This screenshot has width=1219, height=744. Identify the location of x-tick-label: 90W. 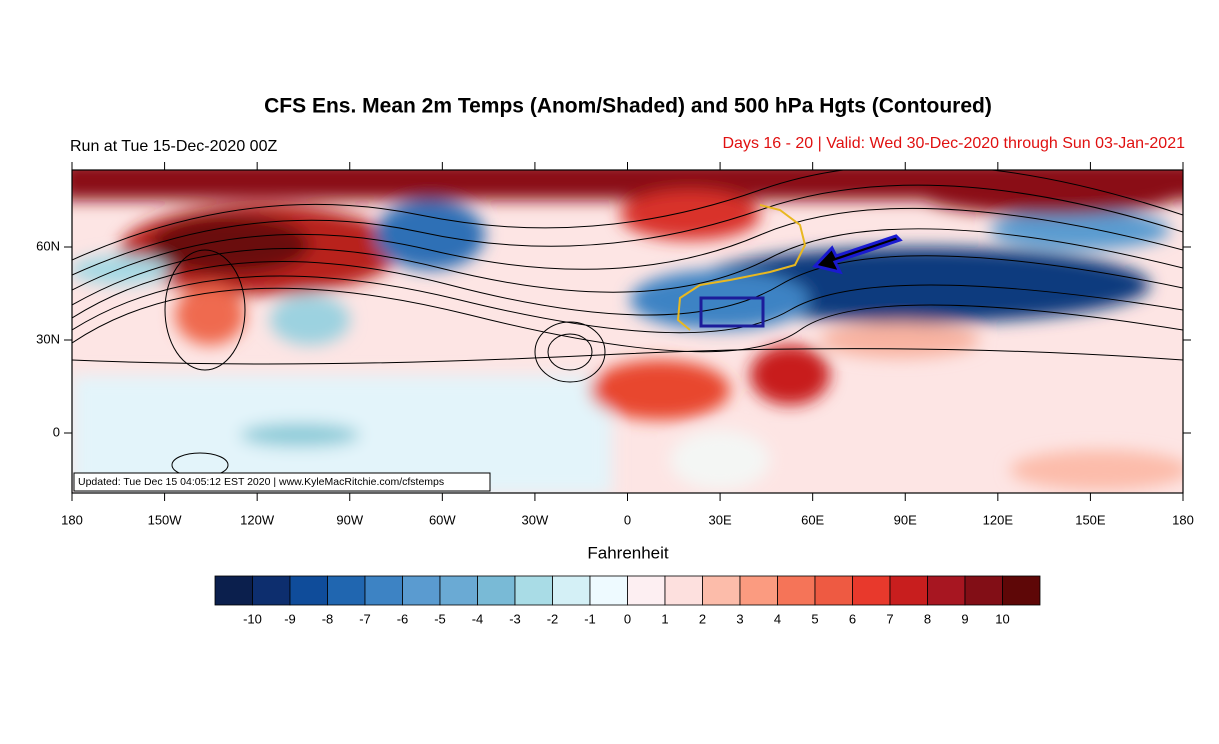
(349, 519).